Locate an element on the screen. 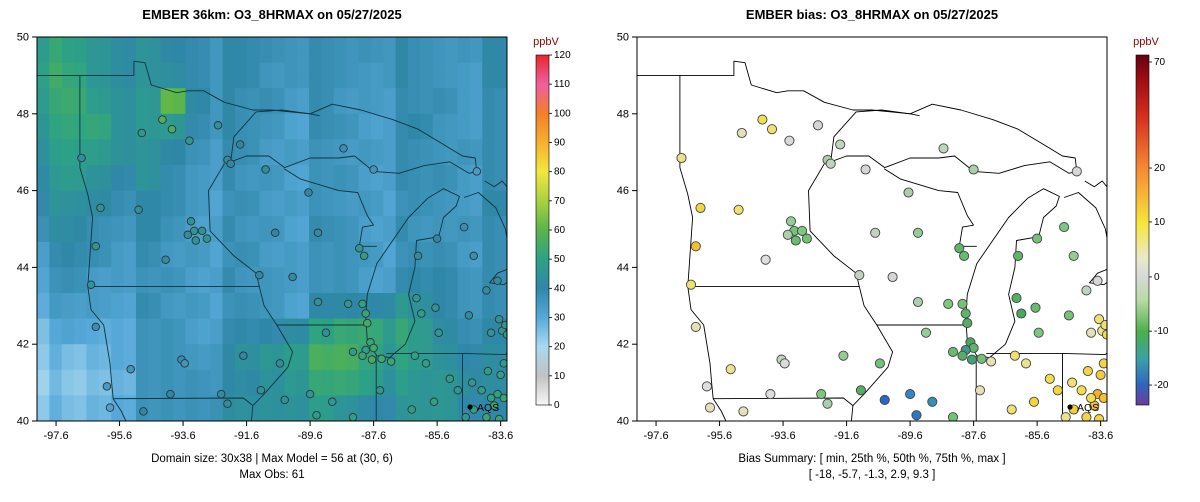 Image resolution: width=1200 pixels, height=502 pixels. x-tick-label: -95.6 is located at coordinates (719, 436).